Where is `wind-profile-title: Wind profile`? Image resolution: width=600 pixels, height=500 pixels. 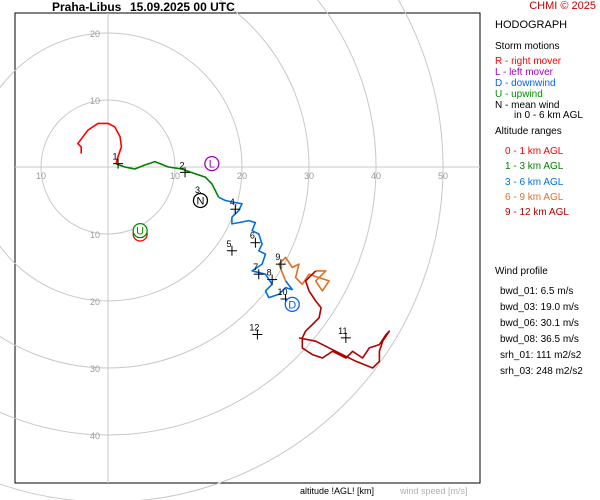
wind-profile-title: Wind profile is located at coordinates (521, 271).